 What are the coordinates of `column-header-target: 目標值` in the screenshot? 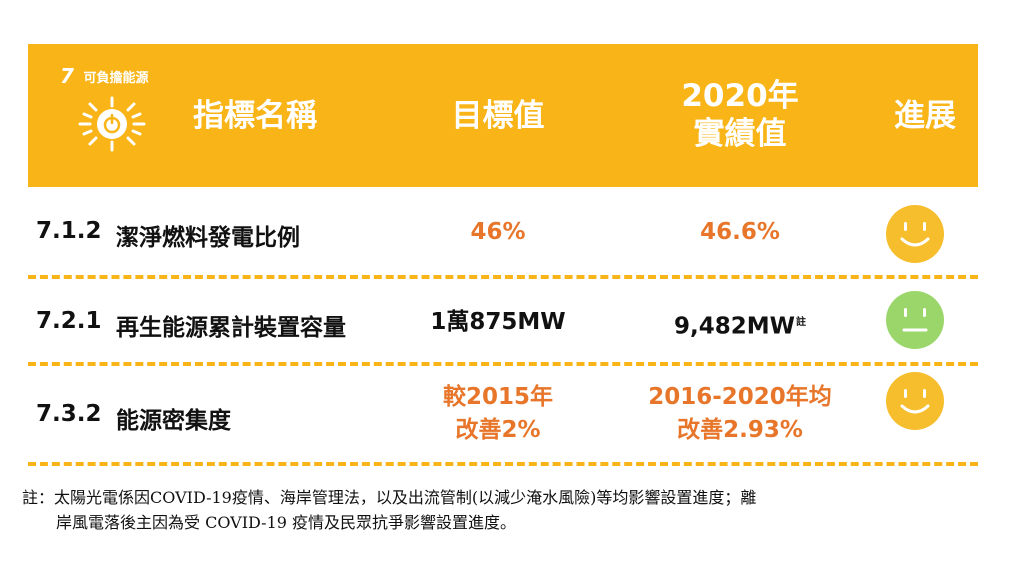 It's located at (498, 116).